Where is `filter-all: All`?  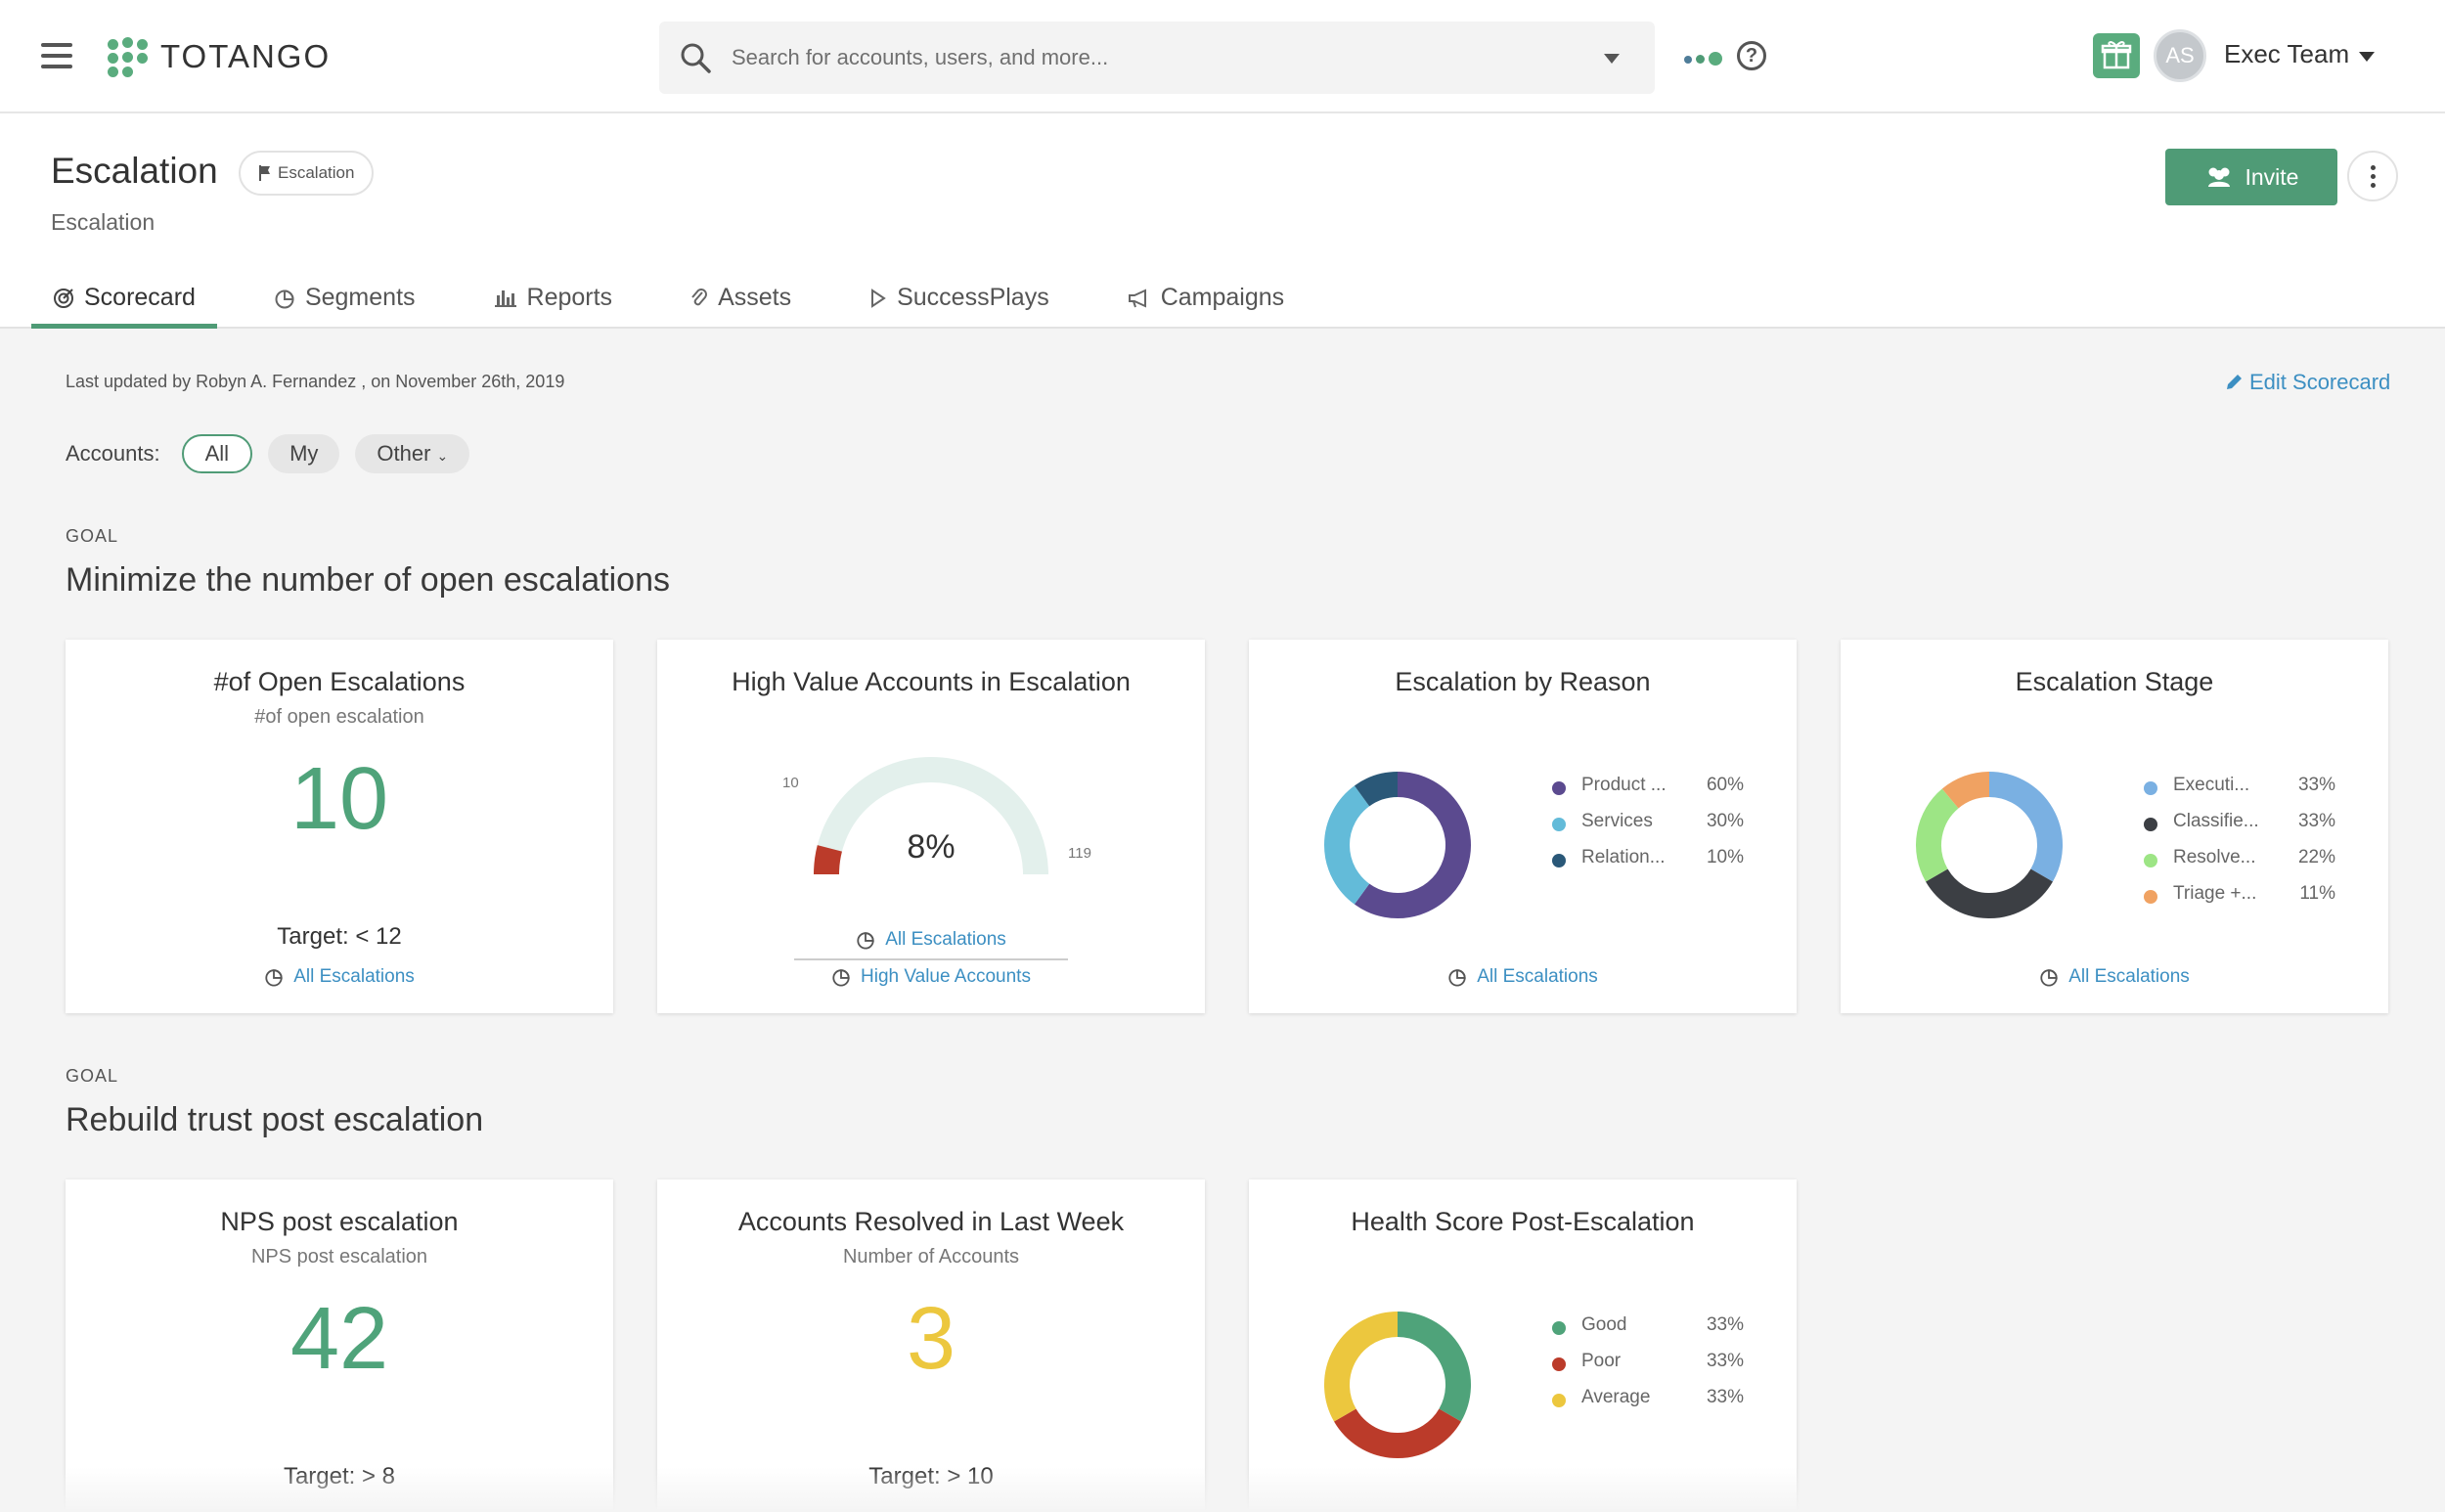
filter-all: All is located at coordinates (217, 454).